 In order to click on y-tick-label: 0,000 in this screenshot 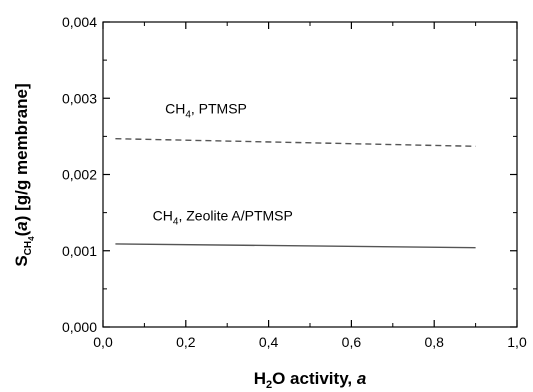, I will do `click(79, 327)`.